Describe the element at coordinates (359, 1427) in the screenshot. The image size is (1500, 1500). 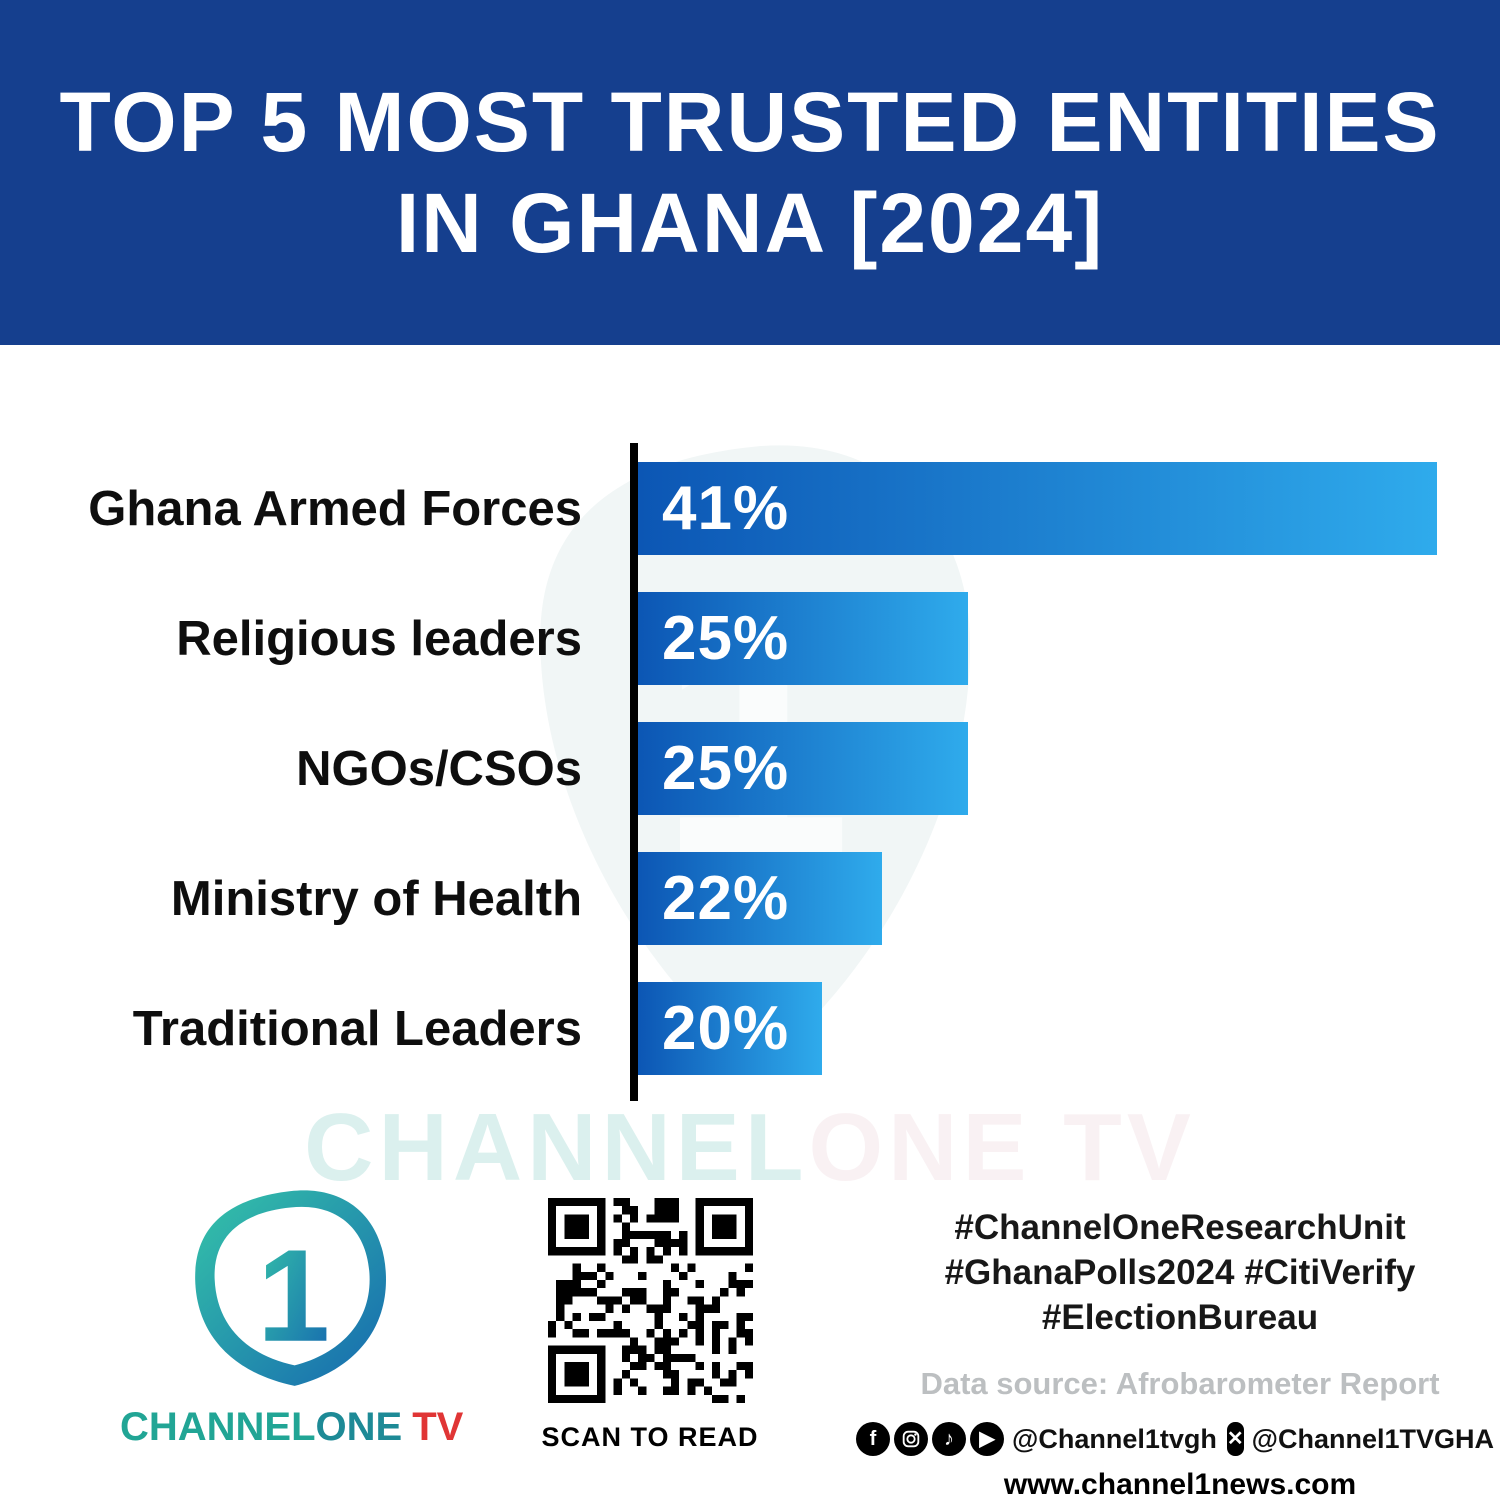
I see `logo-text-one: ONE` at that location.